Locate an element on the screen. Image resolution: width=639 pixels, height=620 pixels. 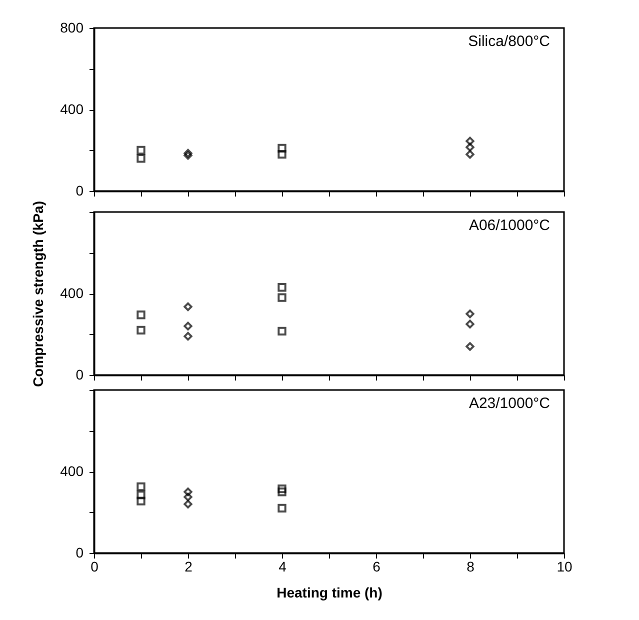
y-tick-label: 800 is located at coordinates (72, 28).